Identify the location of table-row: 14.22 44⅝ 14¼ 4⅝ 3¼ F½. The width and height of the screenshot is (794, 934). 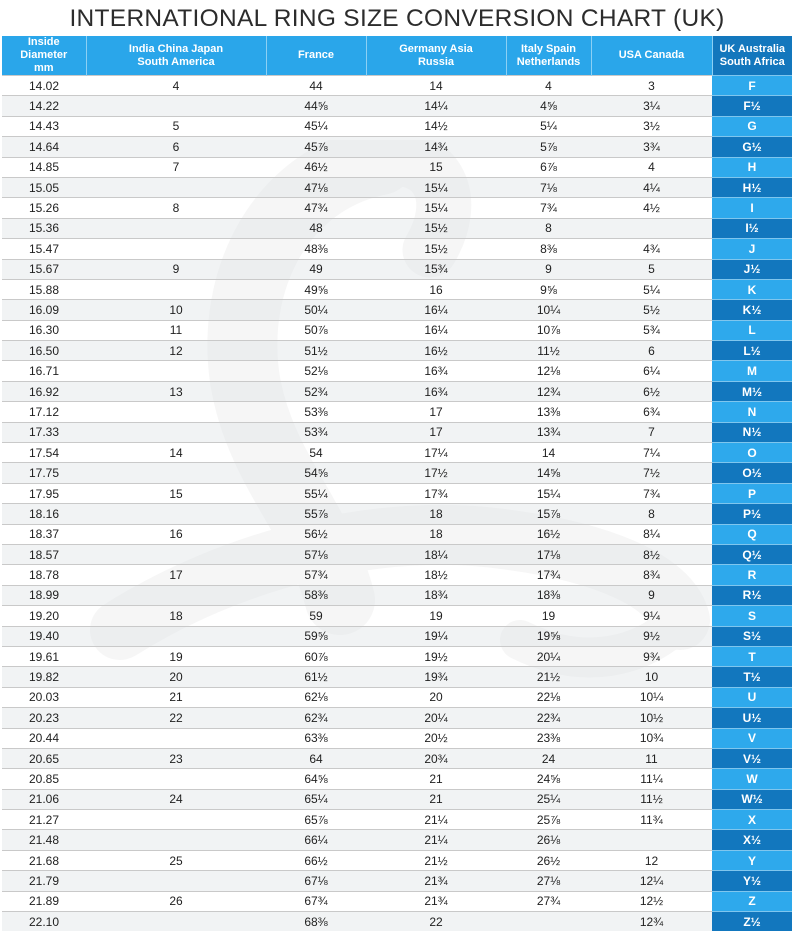
(397, 106).